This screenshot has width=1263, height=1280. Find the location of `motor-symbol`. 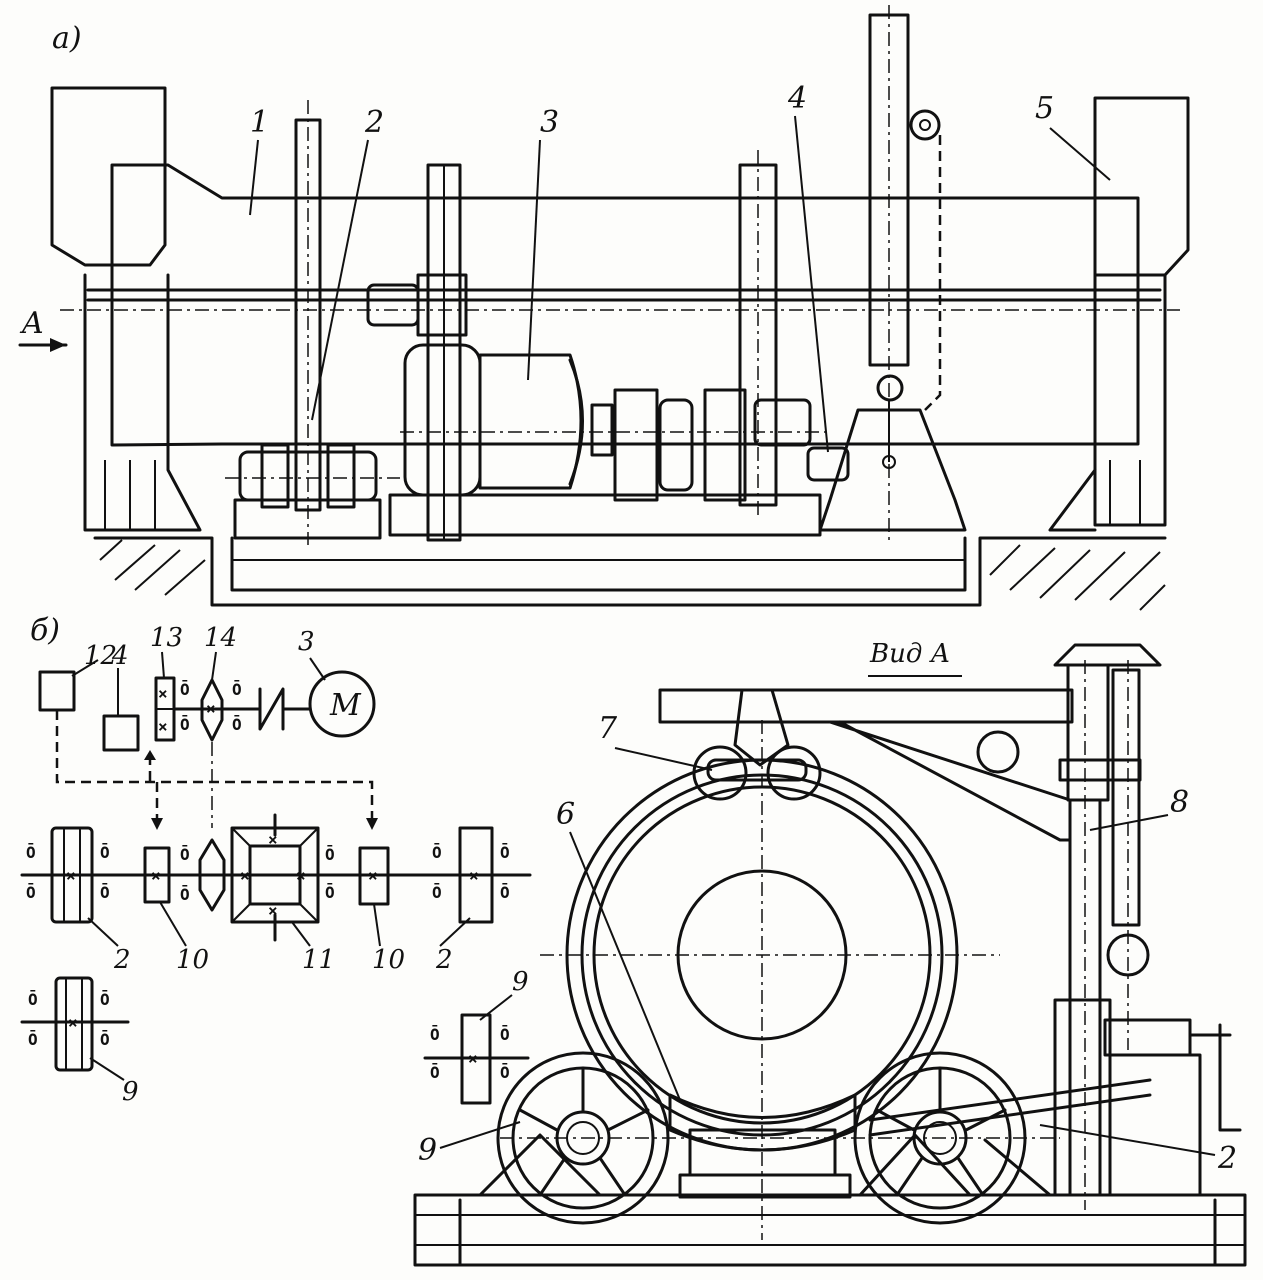

motor-symbol is located at coordinates (342, 704).